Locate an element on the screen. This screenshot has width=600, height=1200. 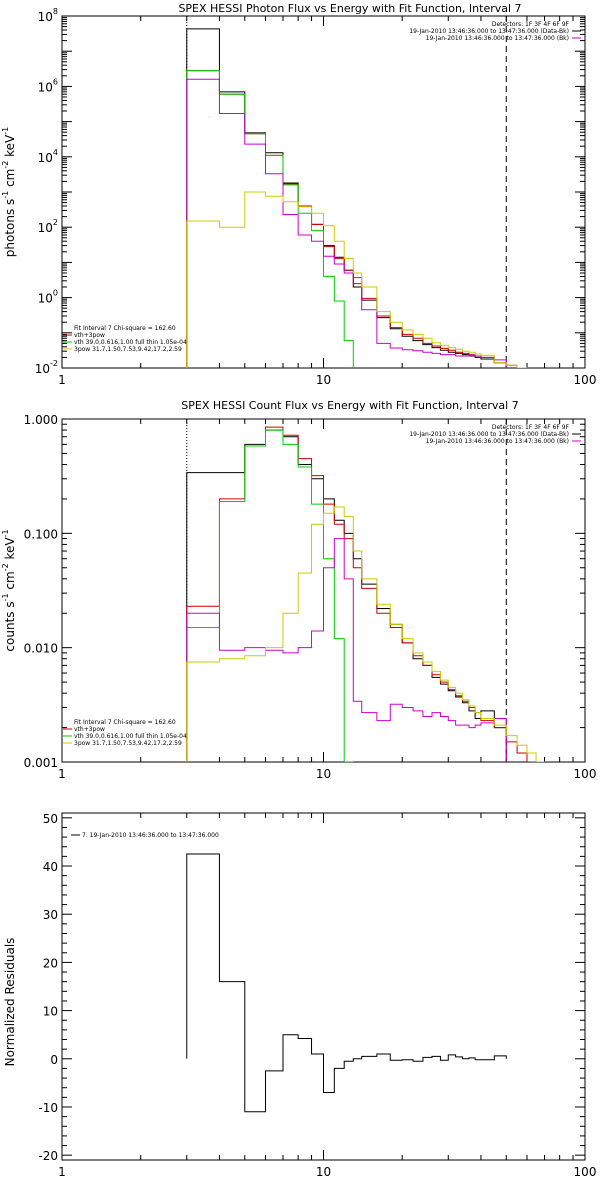
photon-flux-series-4-line is located at coordinates (361, 279).